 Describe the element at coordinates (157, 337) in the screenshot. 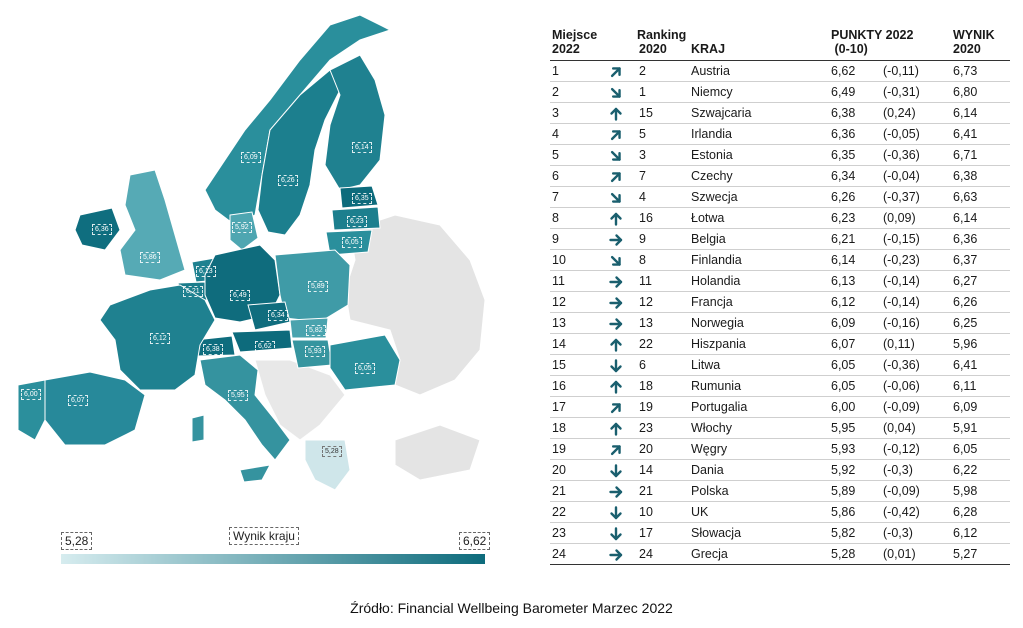

I see `country-france` at that location.